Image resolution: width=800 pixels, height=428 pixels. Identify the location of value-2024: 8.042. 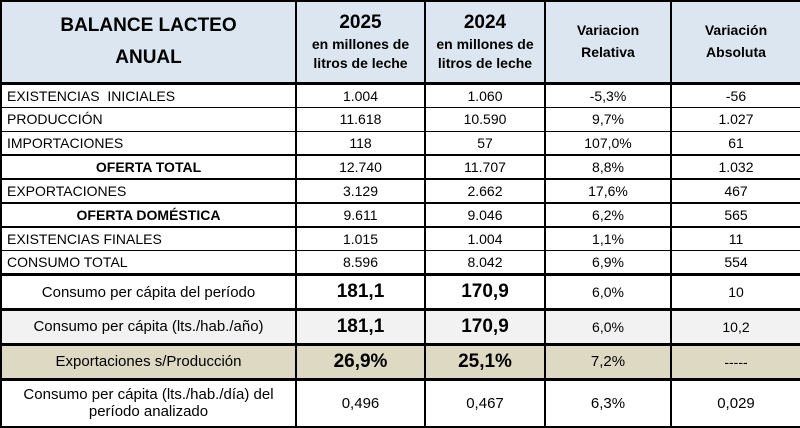
(485, 263).